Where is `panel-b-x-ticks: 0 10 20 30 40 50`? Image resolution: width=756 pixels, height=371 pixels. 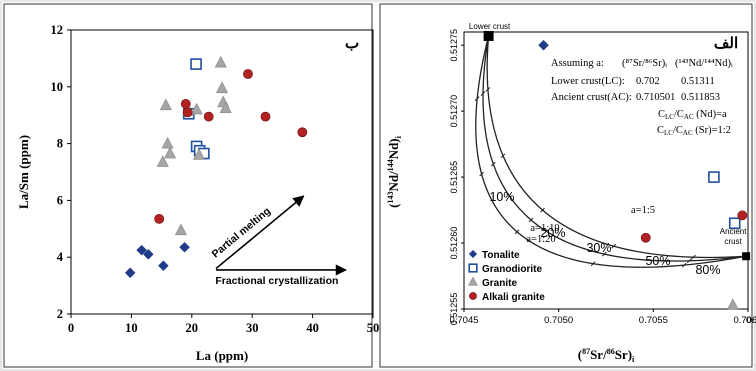
panel-b-x-ticks: 0 10 20 30 40 50 is located at coordinates (223, 324).